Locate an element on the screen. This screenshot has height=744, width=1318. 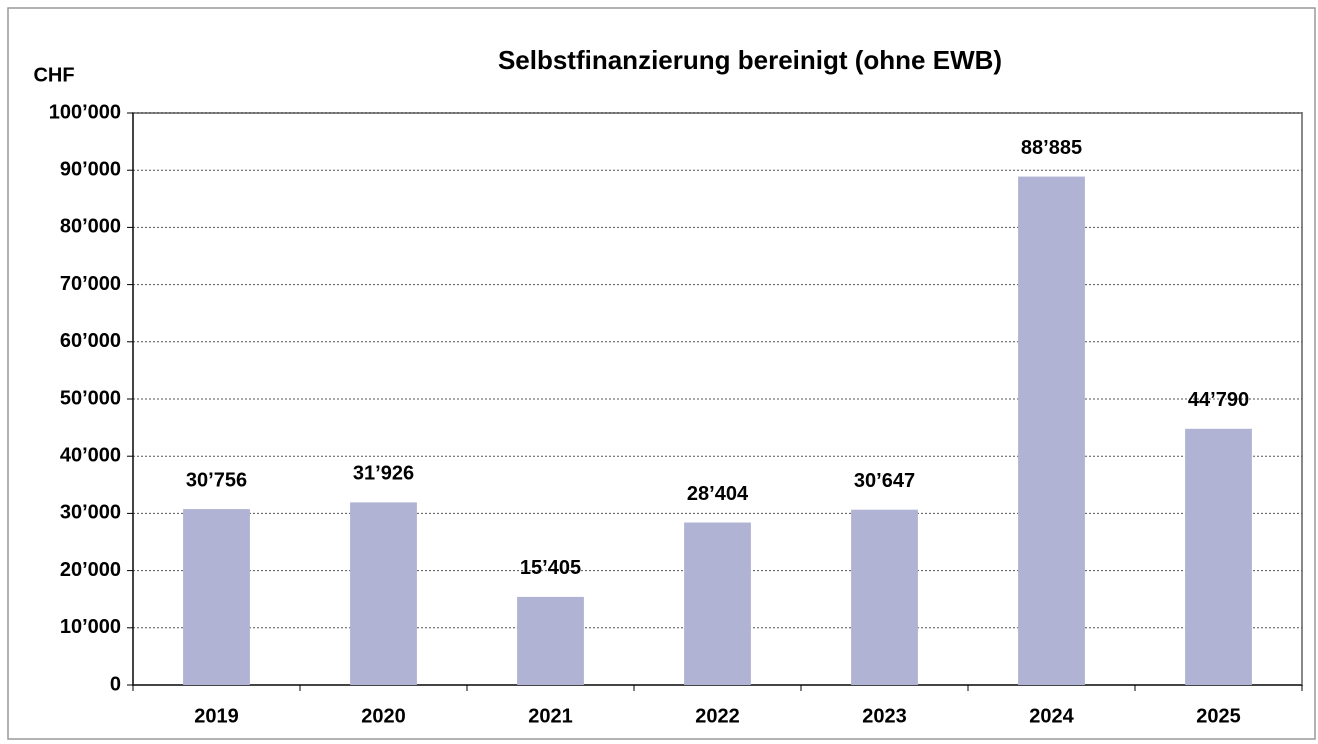
x-tick-label: 2023 is located at coordinates (884, 716).